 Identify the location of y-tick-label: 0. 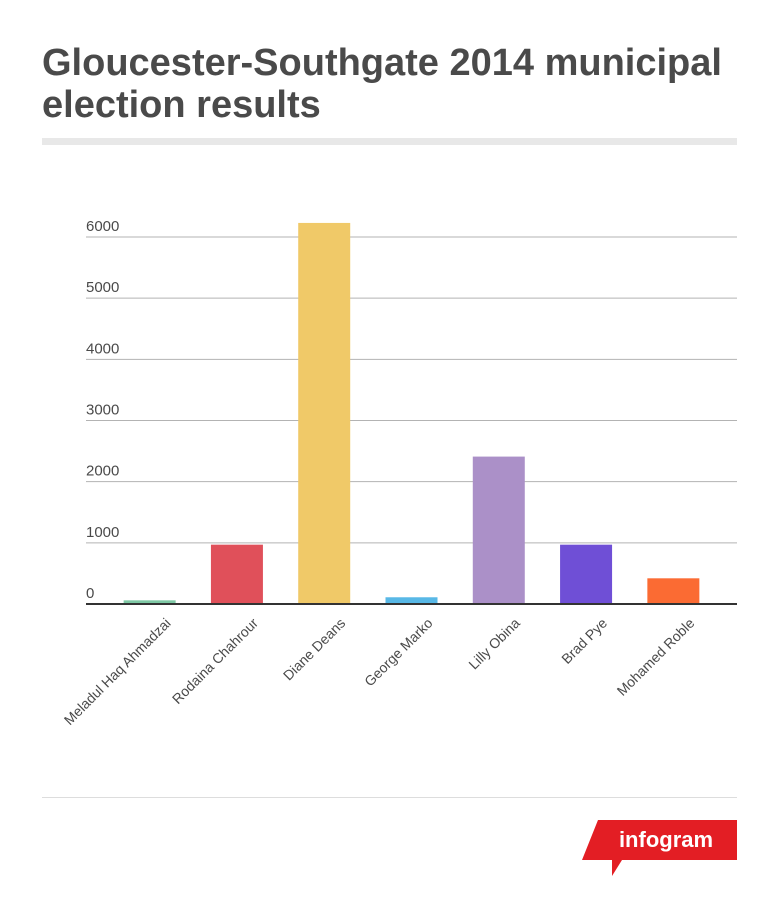
(90, 593).